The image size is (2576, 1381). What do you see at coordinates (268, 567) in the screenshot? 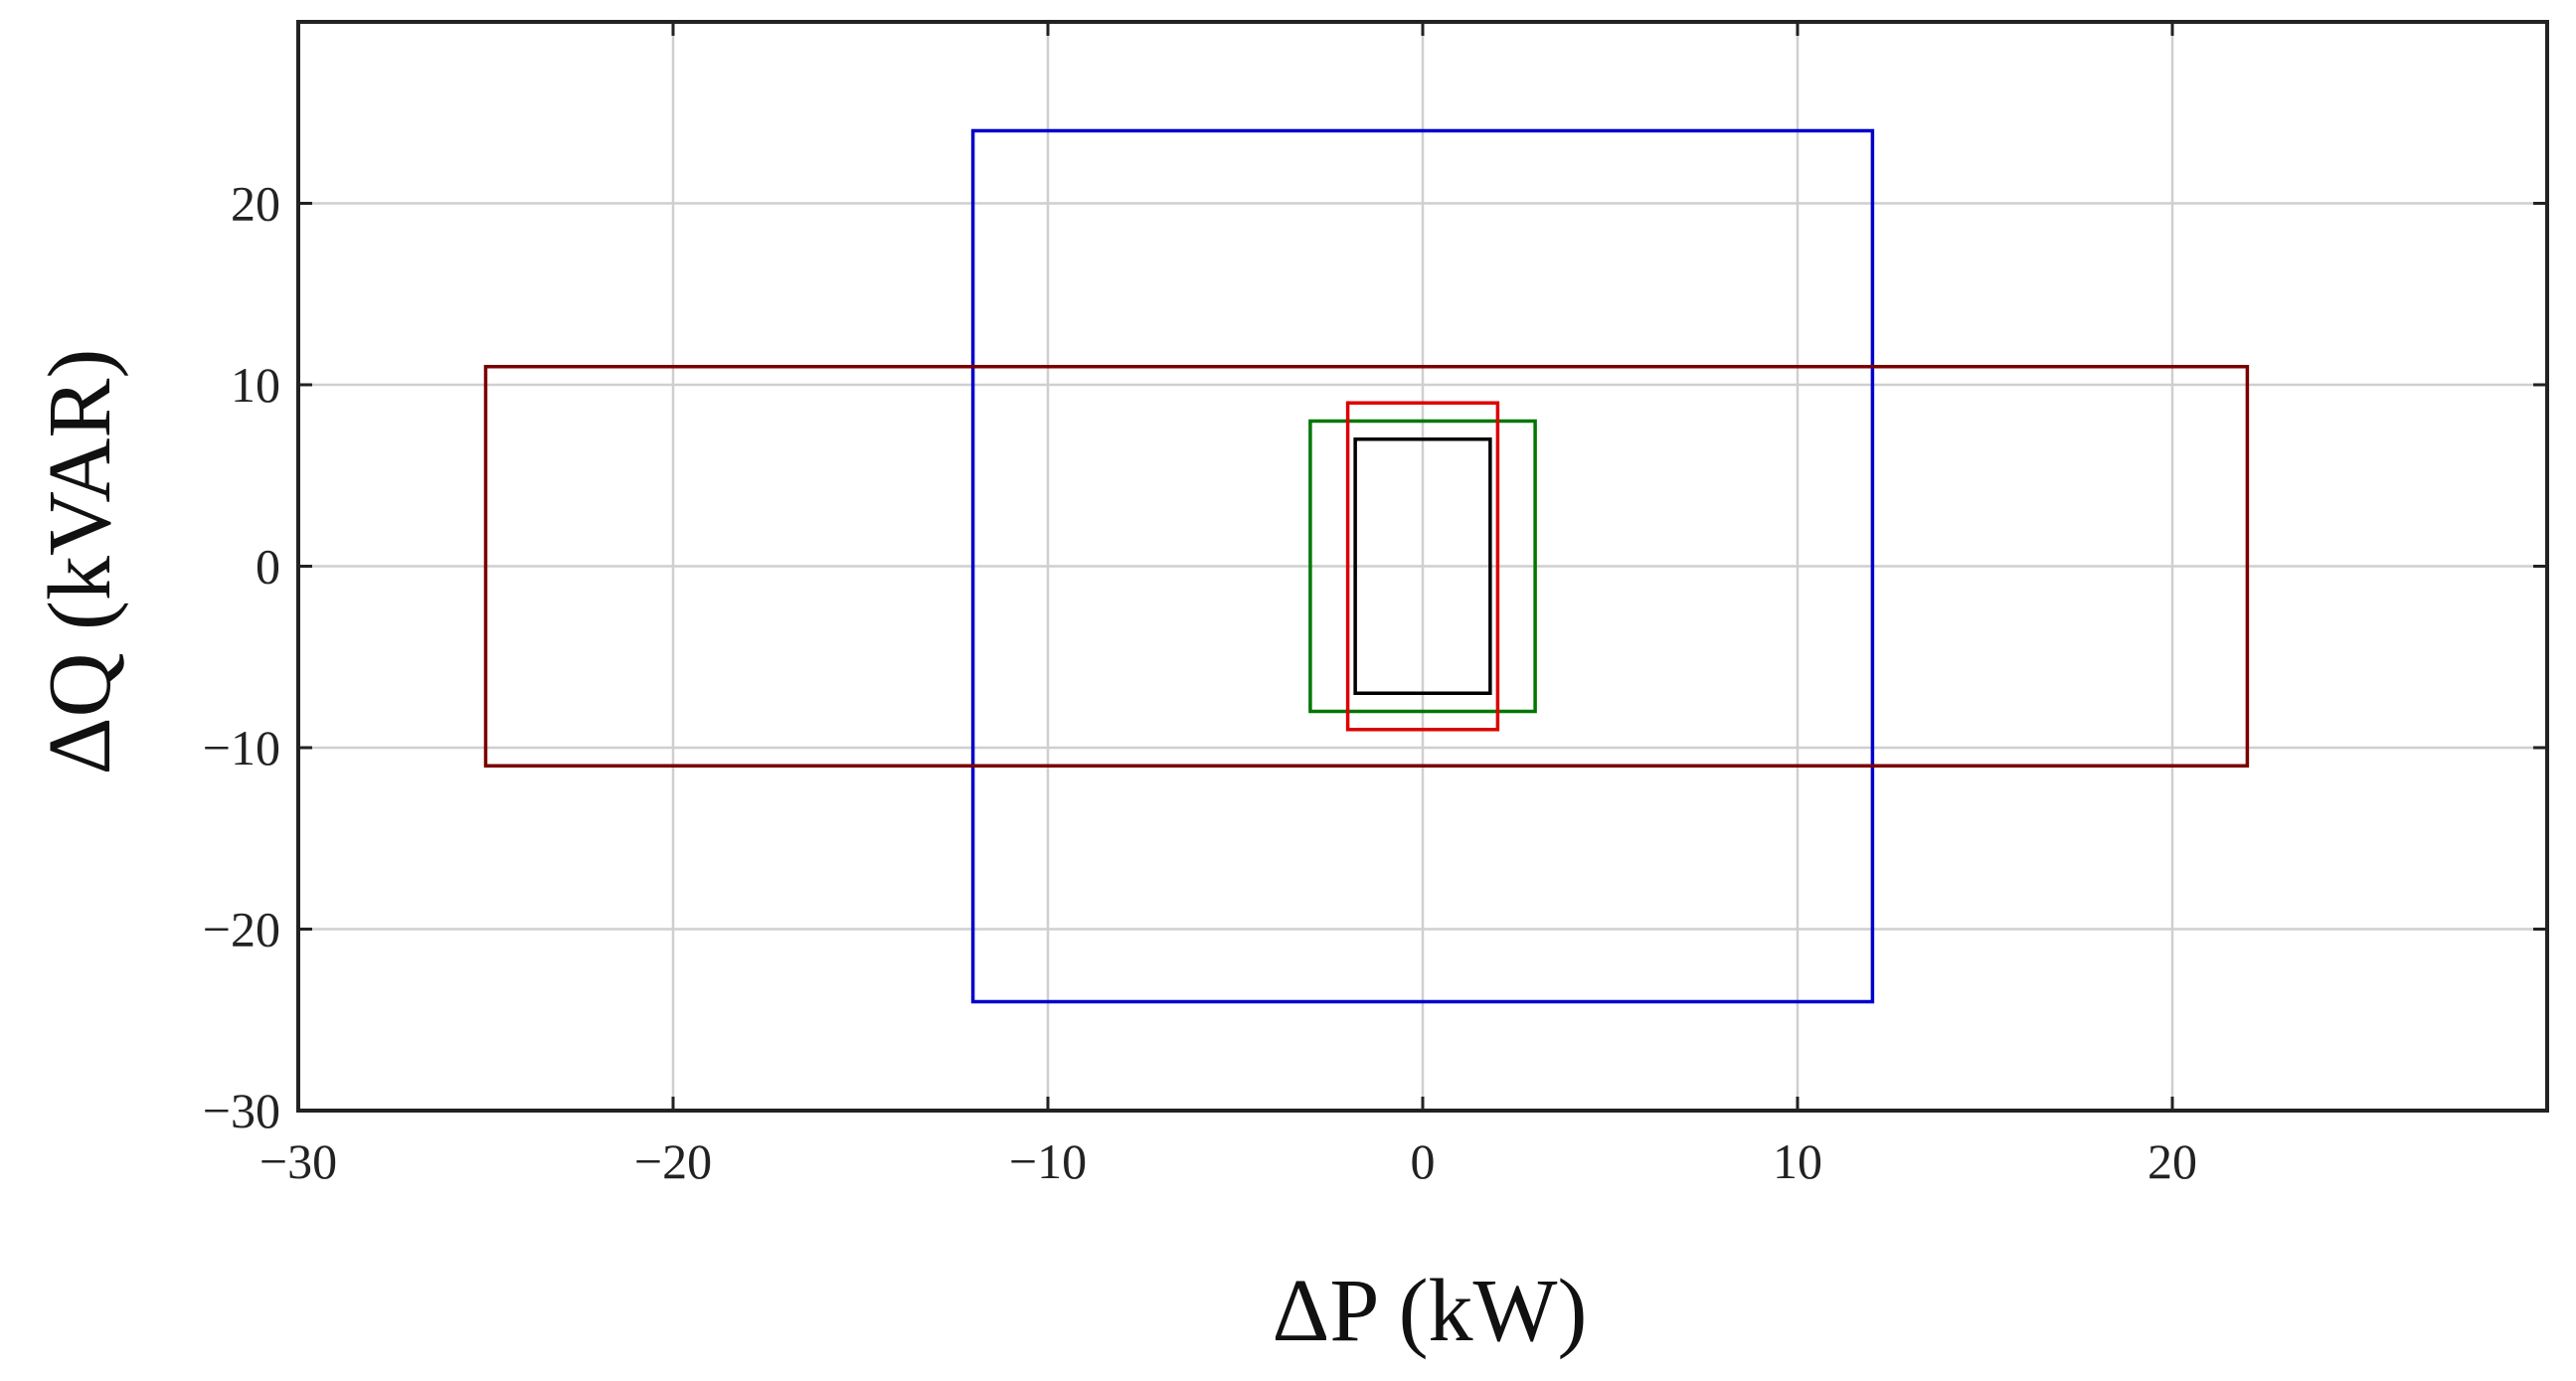
I see `y-tick-label: 0` at bounding box center [268, 567].